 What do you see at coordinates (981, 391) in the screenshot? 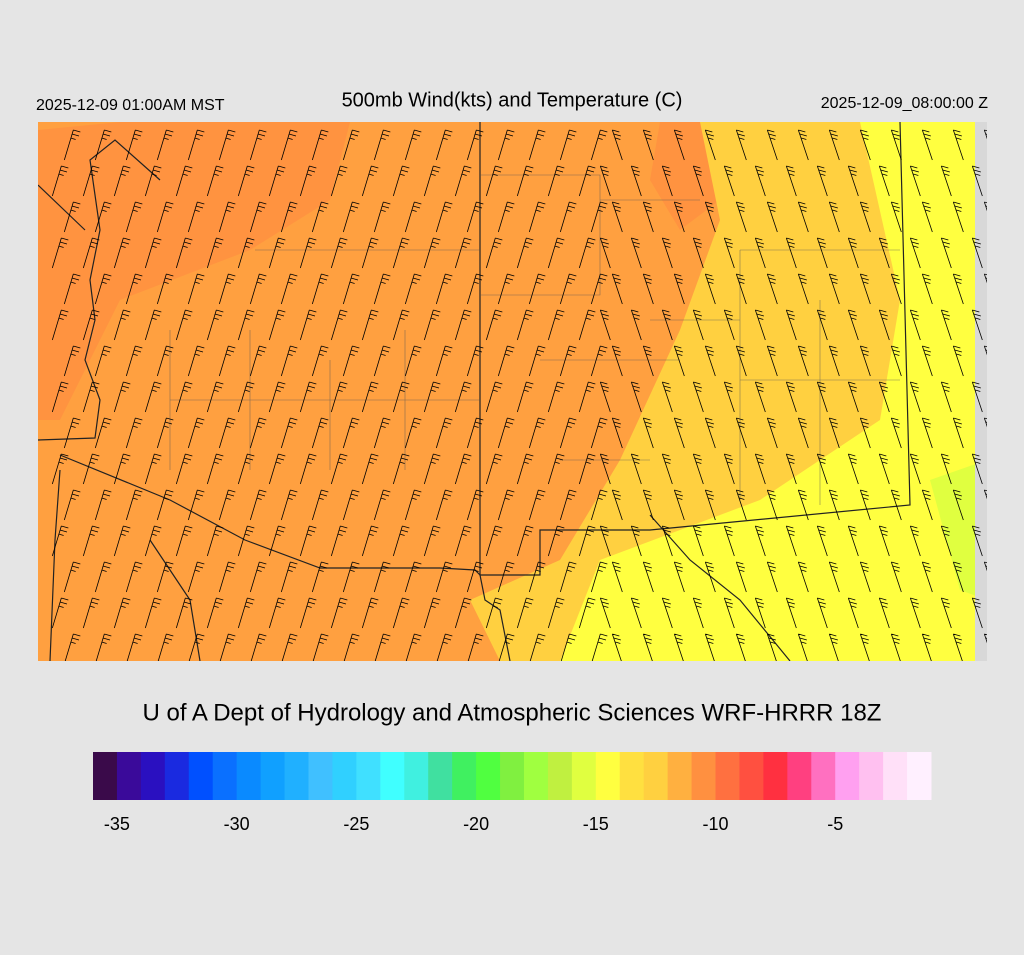
I see `no-data` at bounding box center [981, 391].